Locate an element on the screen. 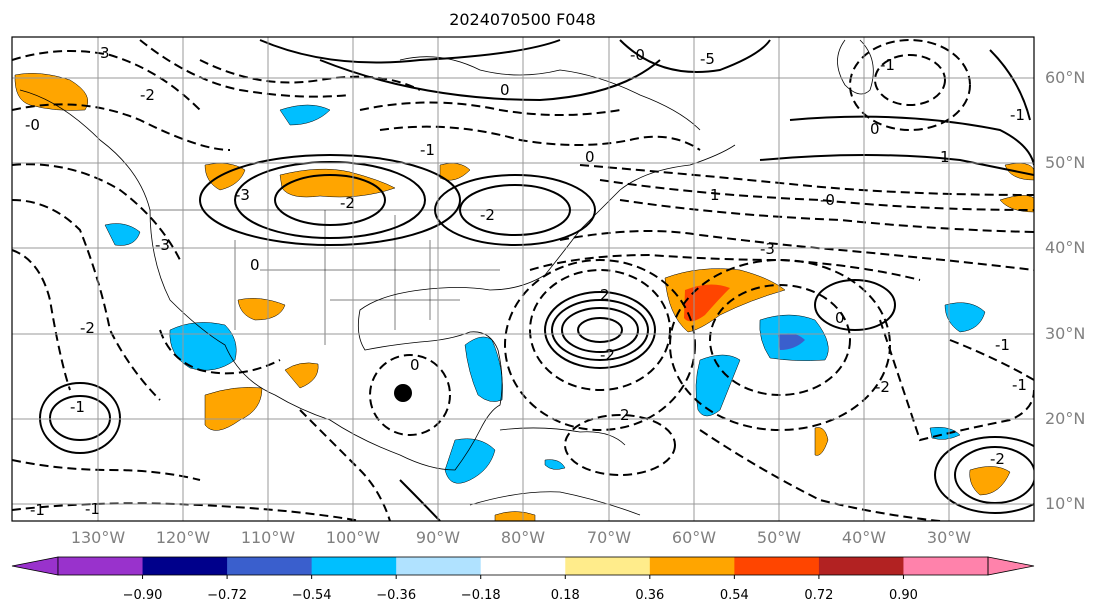 This screenshot has width=1105, height=615. lat-label: 40°N is located at coordinates (1065, 247).